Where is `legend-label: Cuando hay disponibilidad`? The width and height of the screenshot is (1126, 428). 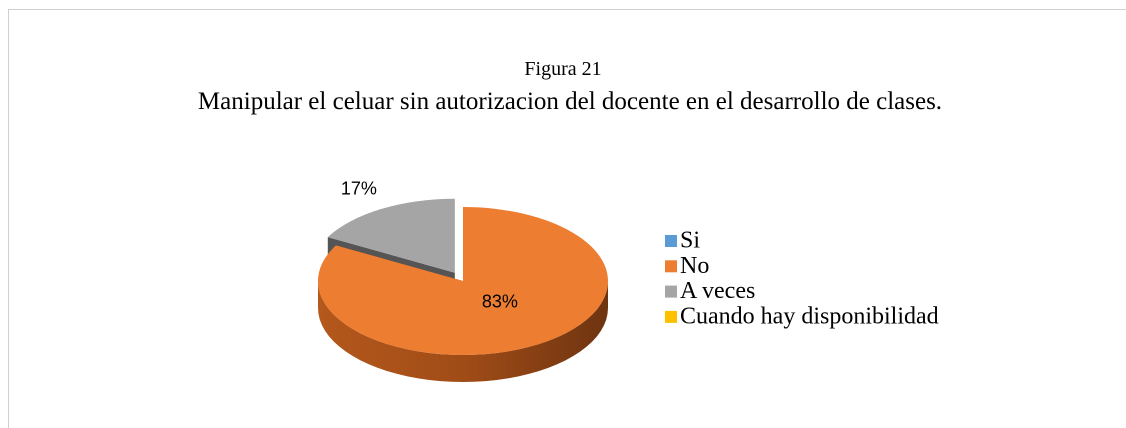
legend-label: Cuando hay disponibilidad is located at coordinates (809, 316).